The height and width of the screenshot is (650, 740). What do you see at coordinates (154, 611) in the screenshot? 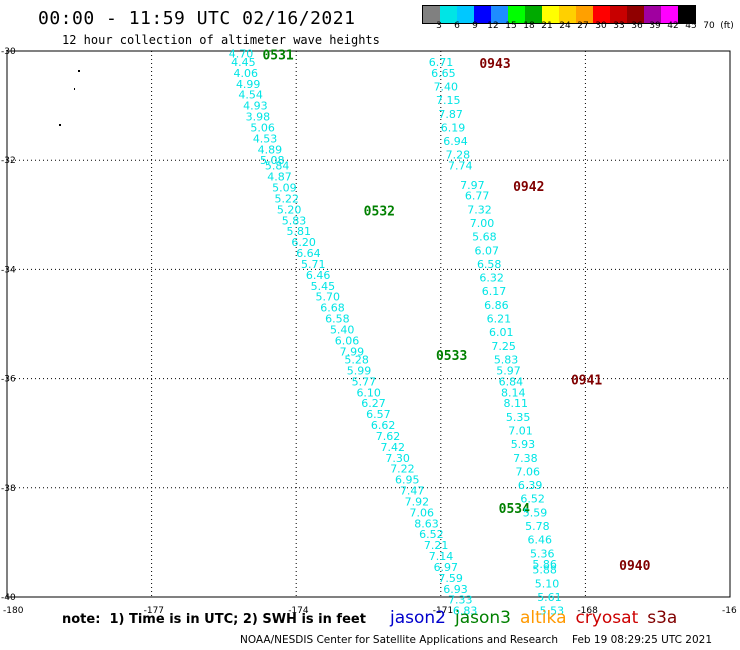
I see `lon-tick-label: -177` at bounding box center [154, 611].